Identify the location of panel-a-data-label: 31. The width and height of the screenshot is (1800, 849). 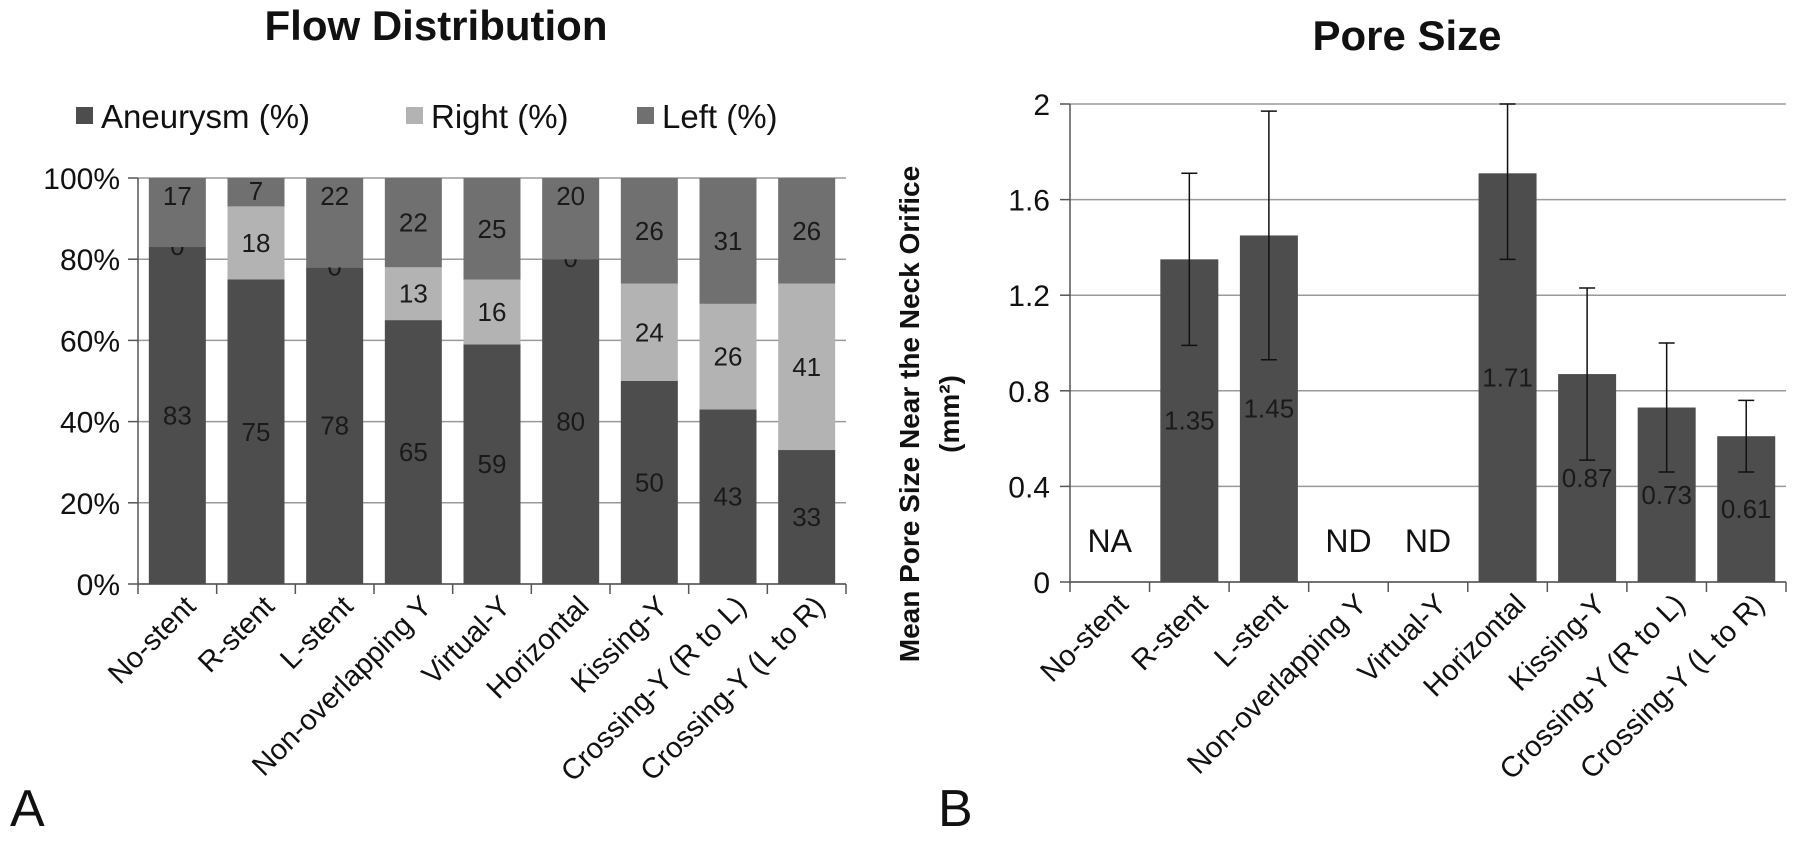
(728, 241).